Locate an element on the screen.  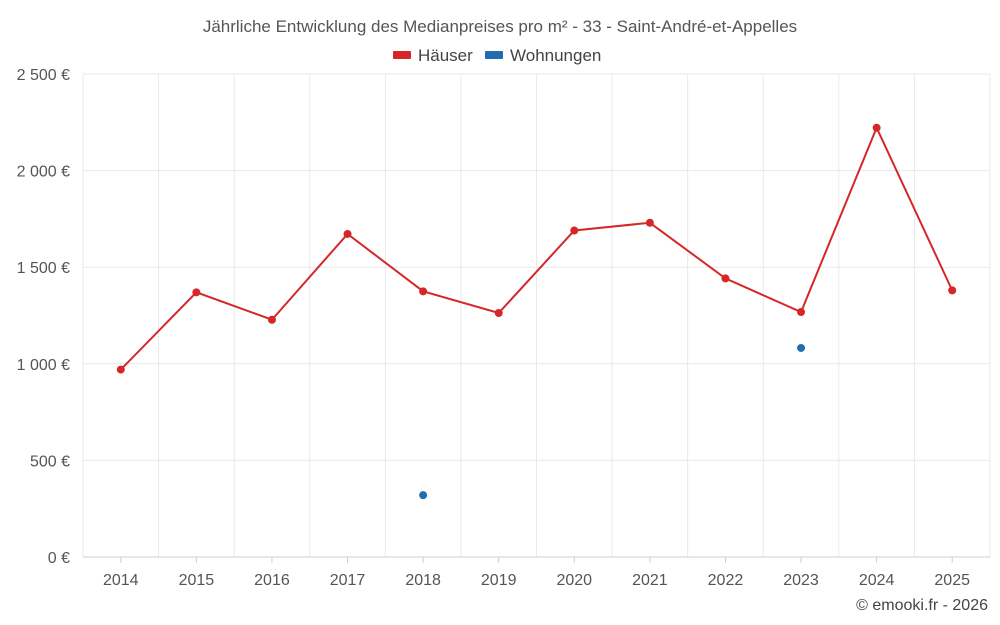
point-hauser-2015 is located at coordinates (196, 292).